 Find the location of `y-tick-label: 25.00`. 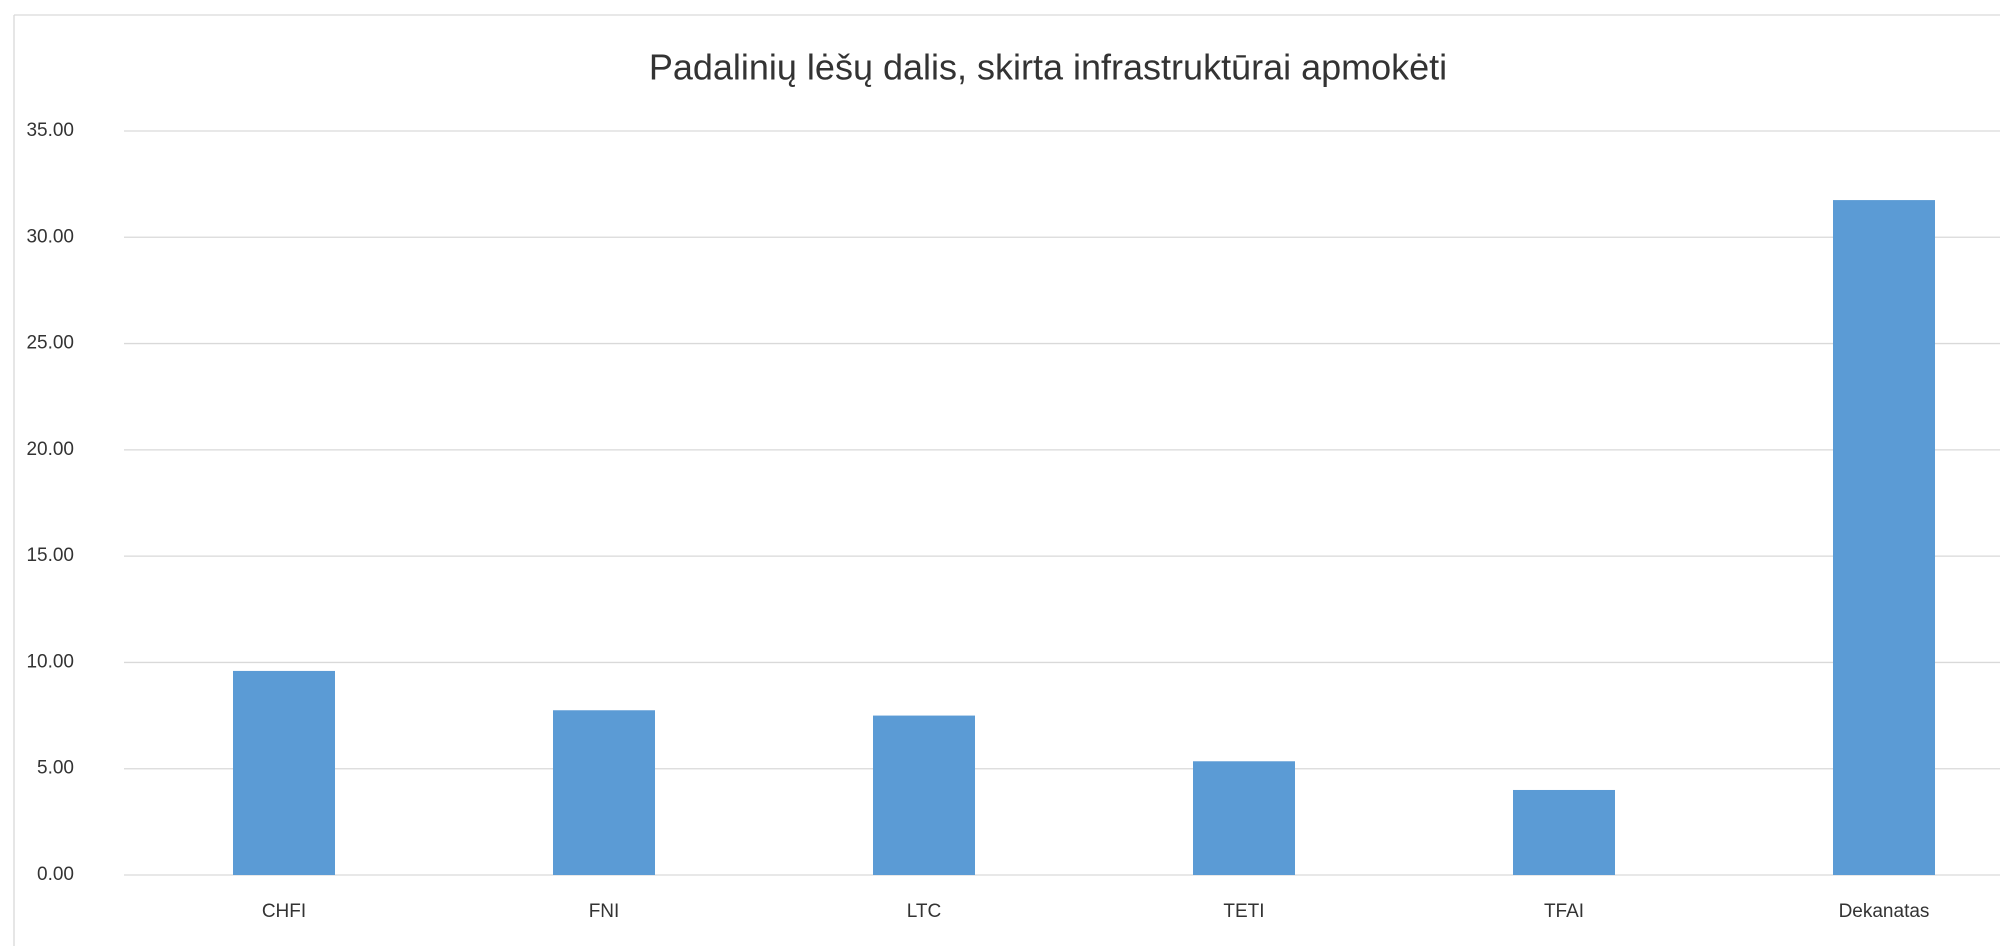

y-tick-label: 25.00 is located at coordinates (50, 343).